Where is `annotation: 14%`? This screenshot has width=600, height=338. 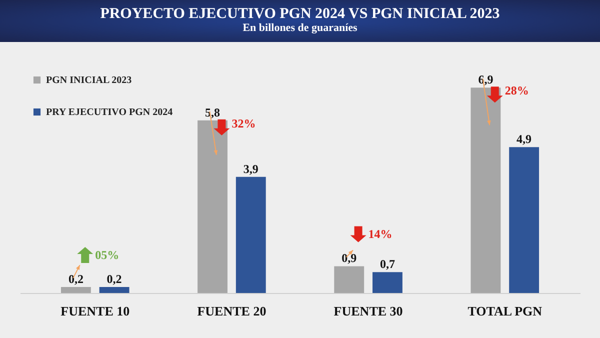 annotation: 14% is located at coordinates (380, 234).